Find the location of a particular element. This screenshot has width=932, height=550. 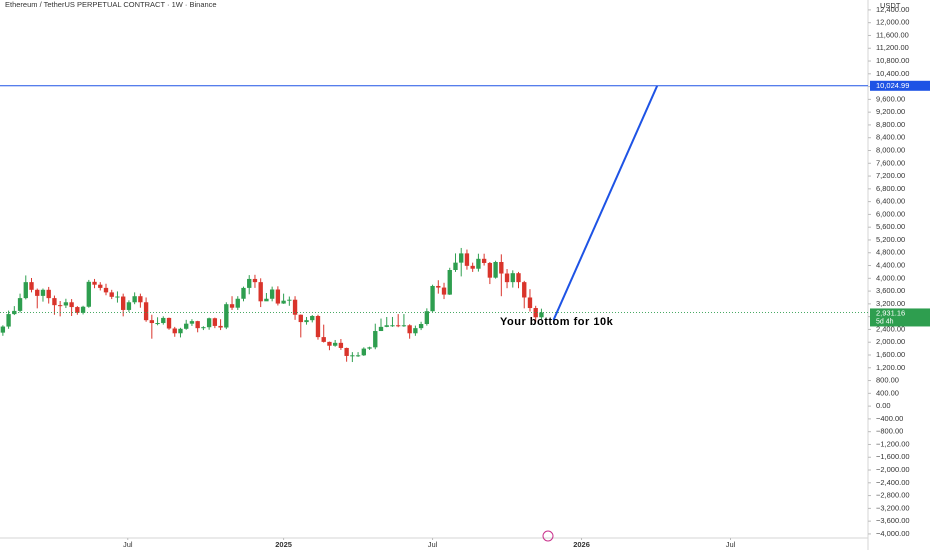

annotation: Your bottom for 10k is located at coordinates (557, 322).